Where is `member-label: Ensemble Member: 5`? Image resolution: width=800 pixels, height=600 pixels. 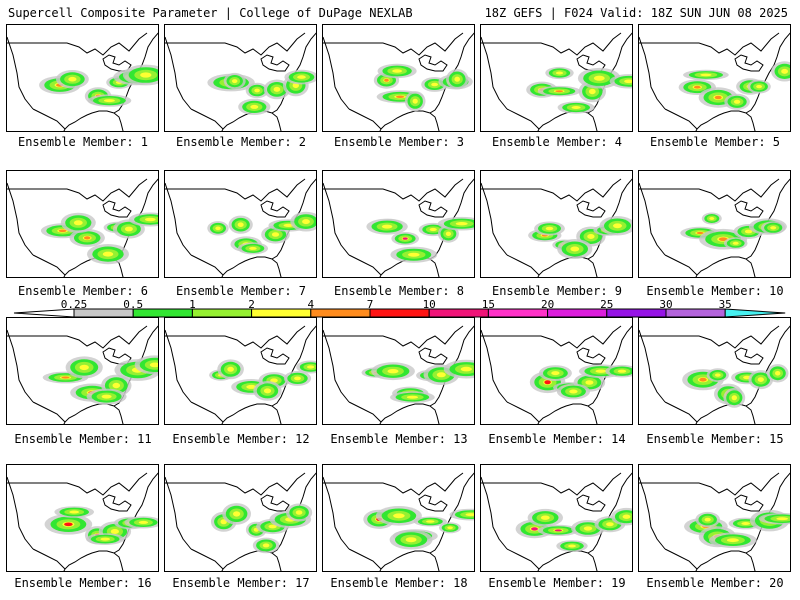
member-label: Ensemble Member: 5 is located at coordinates (715, 142).